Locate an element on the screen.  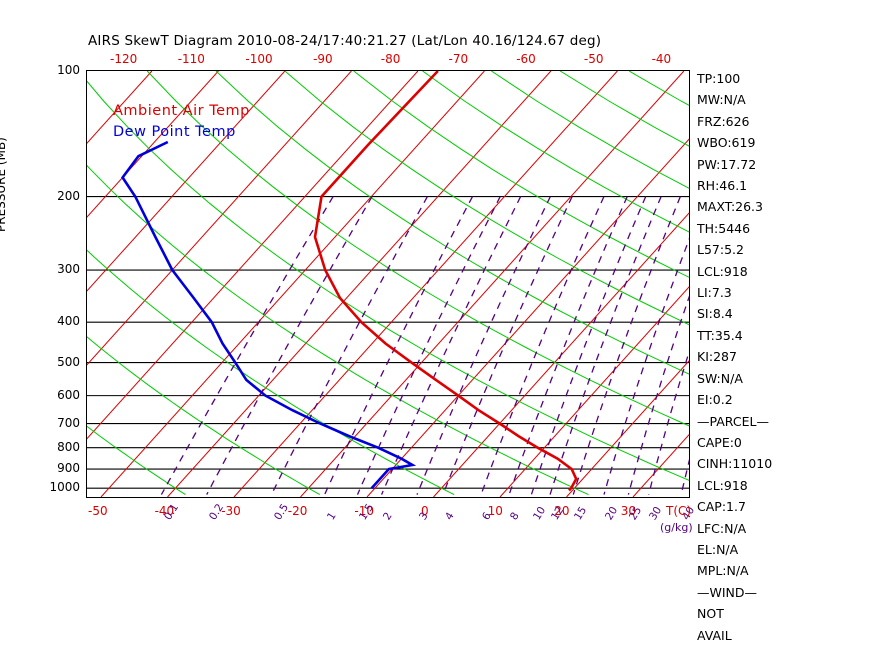
top-temp-tick--80: -80 is located at coordinates (390, 59).